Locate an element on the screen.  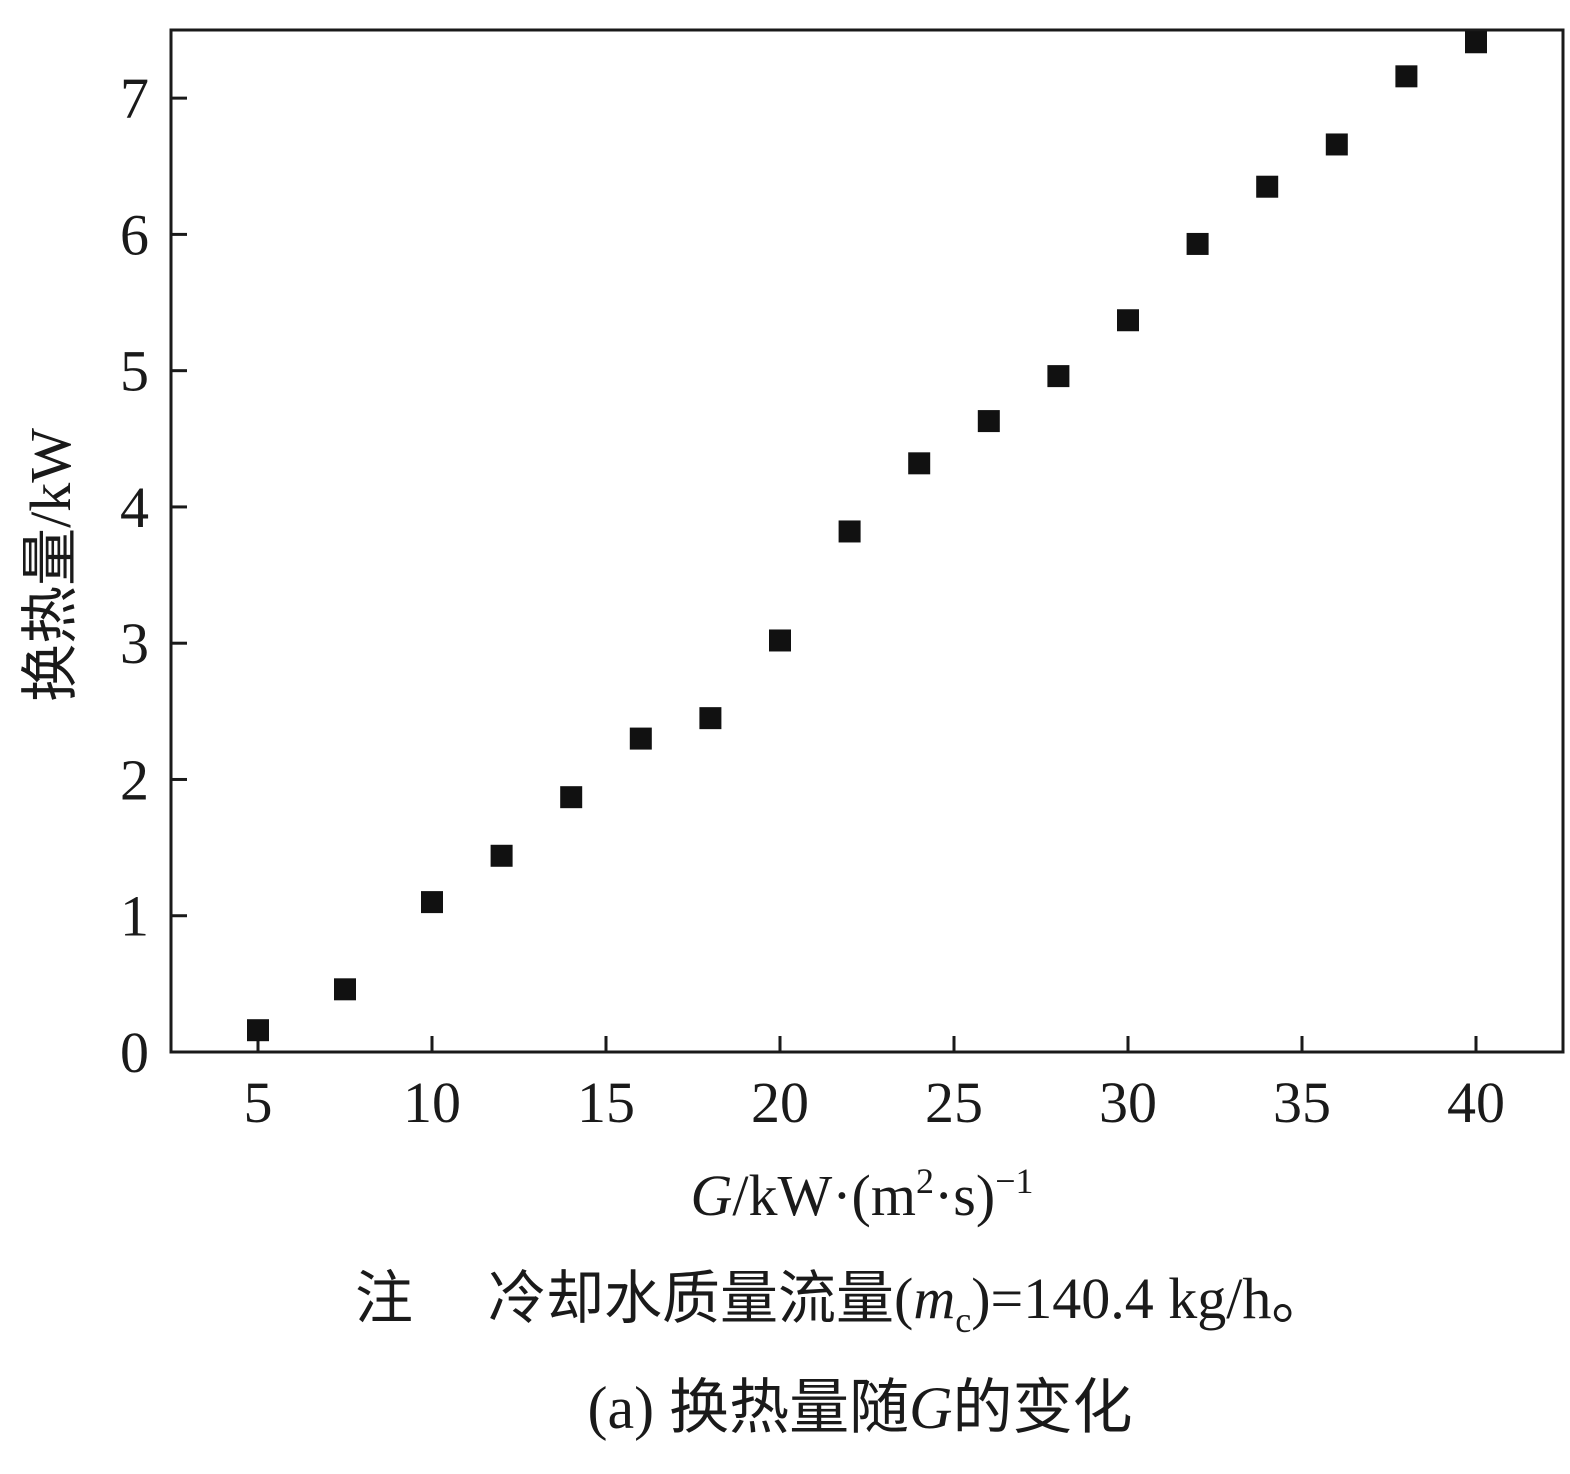
figure-caption: (a) 换热量随G的变化 is located at coordinates (860, 1408).